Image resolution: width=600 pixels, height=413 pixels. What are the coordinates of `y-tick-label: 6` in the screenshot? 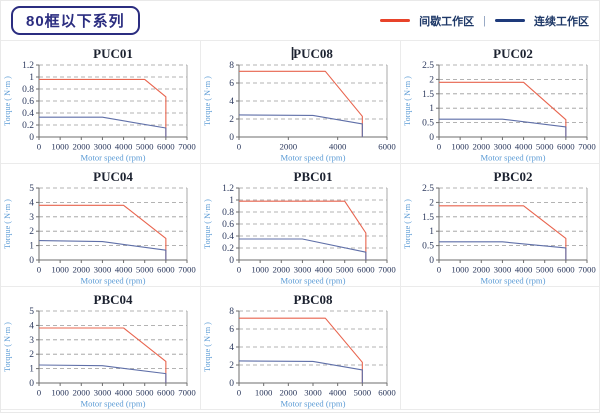 It's located at (231, 84).